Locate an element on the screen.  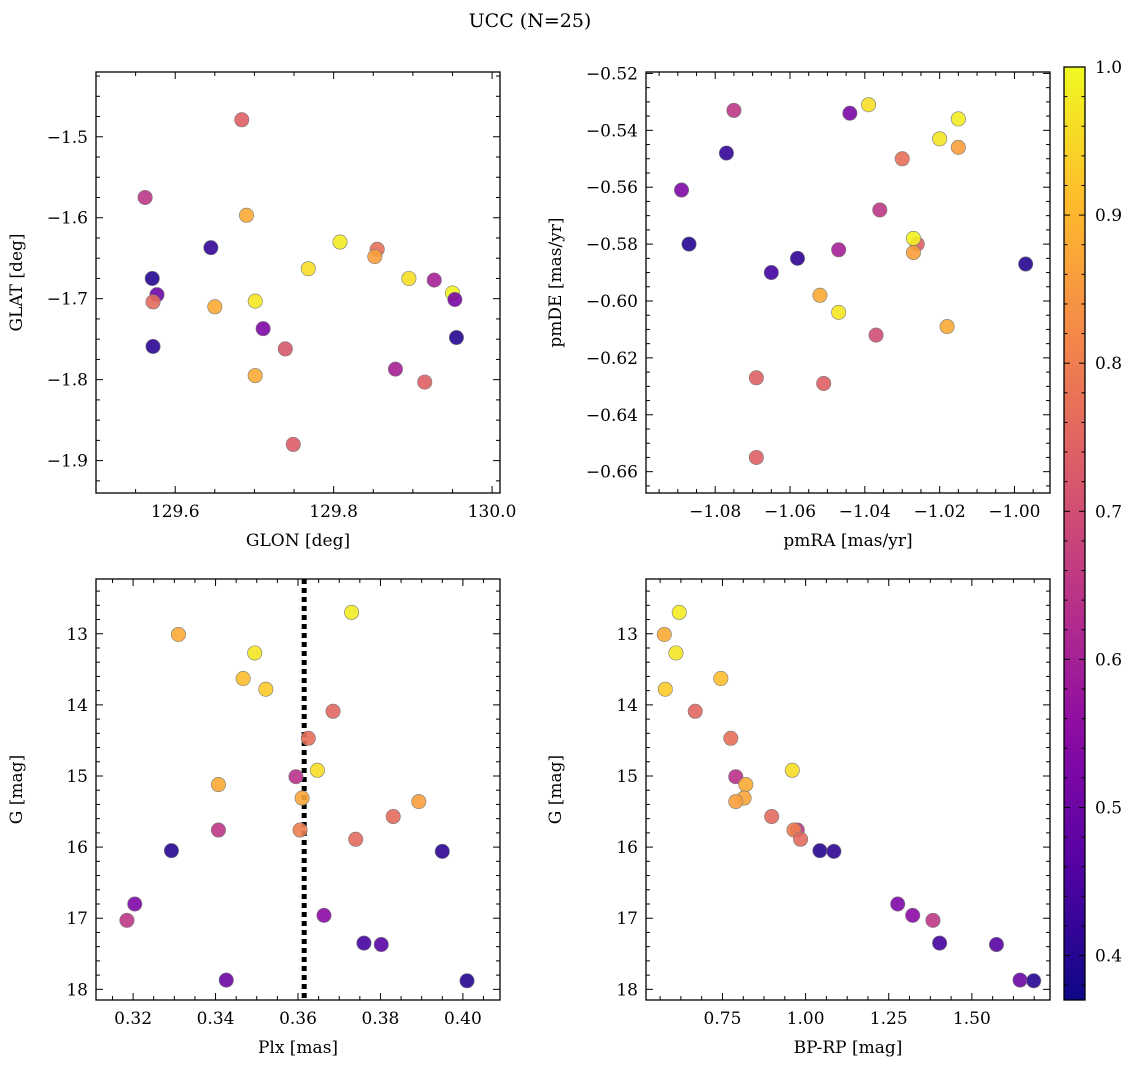
x-tick-label: 129.6 is located at coordinates (175, 512).